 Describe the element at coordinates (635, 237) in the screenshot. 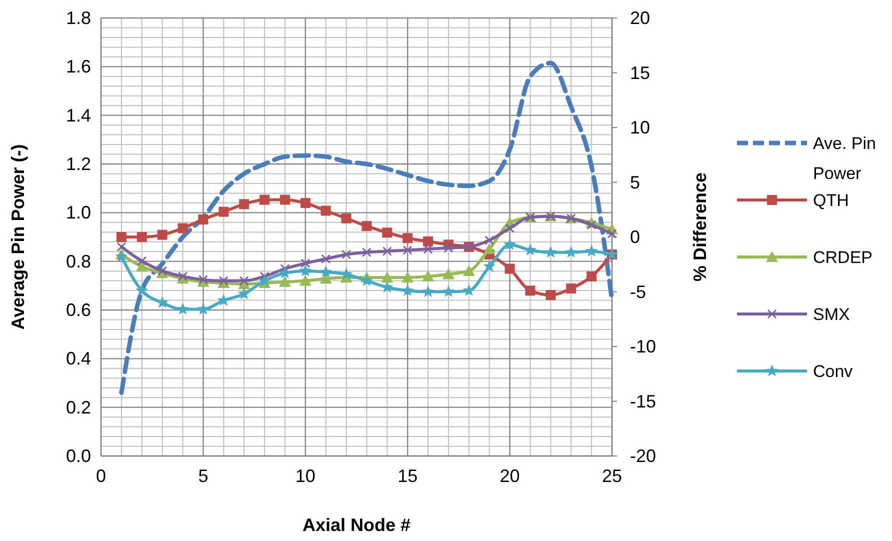

I see `y2-tick-label: 0` at that location.